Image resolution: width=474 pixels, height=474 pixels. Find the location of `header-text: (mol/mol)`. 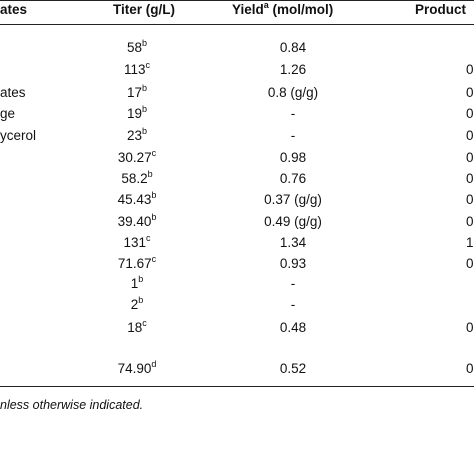

header-text: (mol/mol) is located at coordinates (301, 9).